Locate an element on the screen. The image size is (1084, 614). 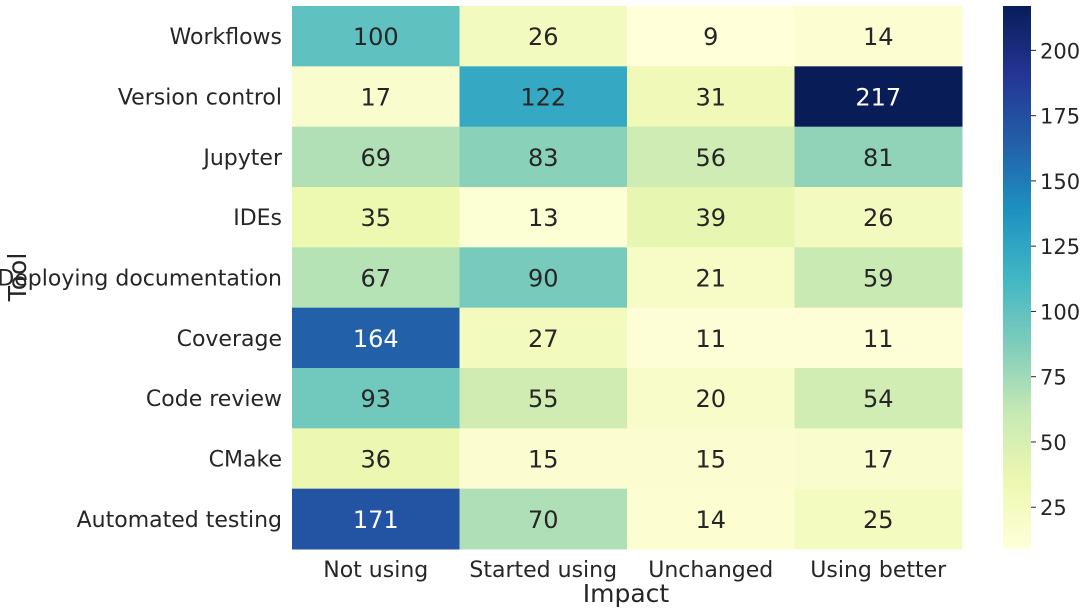
y-tick-label: Coverage is located at coordinates (229, 339).